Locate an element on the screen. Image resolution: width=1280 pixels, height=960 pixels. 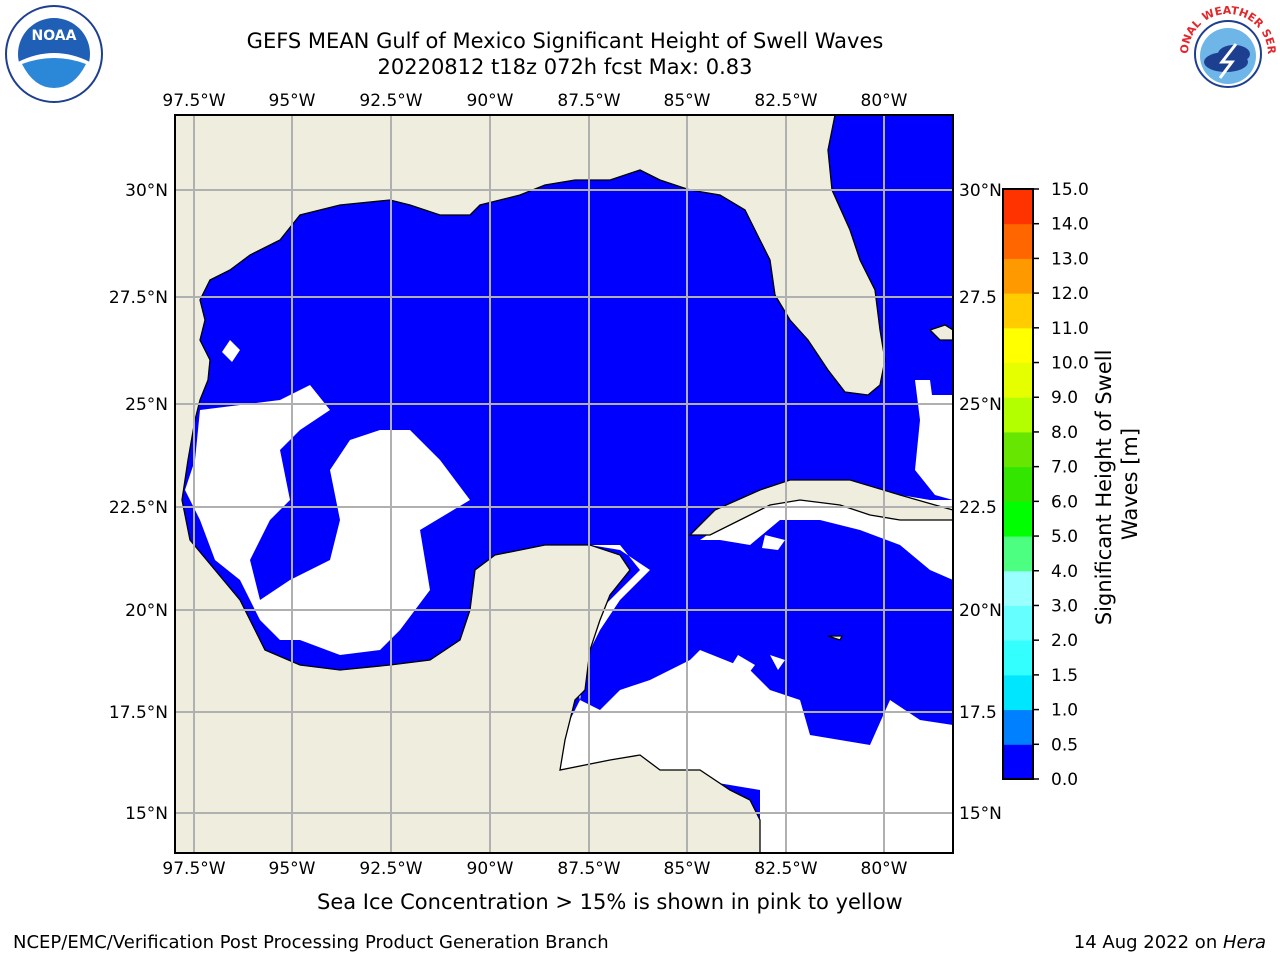
colorbar-tick-label: 8.0 is located at coordinates (1064, 433).